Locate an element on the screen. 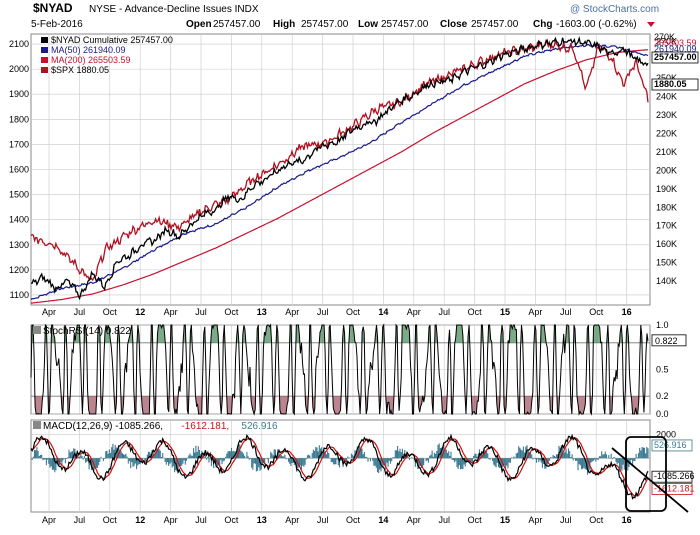  legend-label-ma200: MA(200) 265503.59 is located at coordinates (91, 60).